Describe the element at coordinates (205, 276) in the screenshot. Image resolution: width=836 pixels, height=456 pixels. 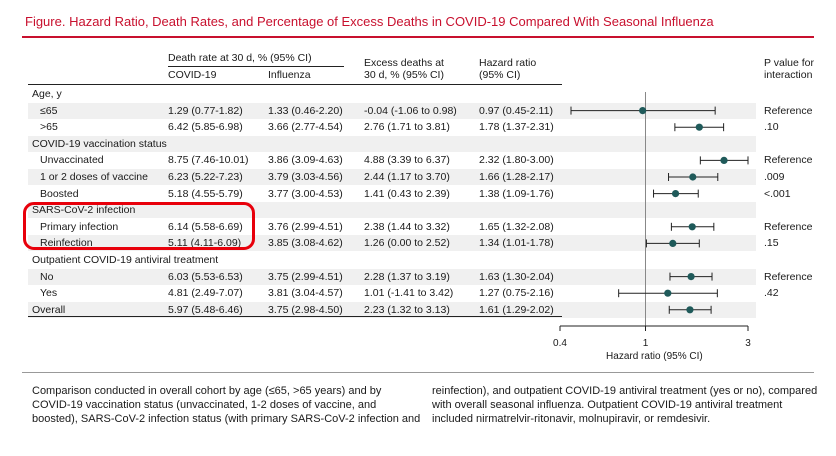
I see `covid-death-rate: 6.03 (5.53-6.53)` at that location.